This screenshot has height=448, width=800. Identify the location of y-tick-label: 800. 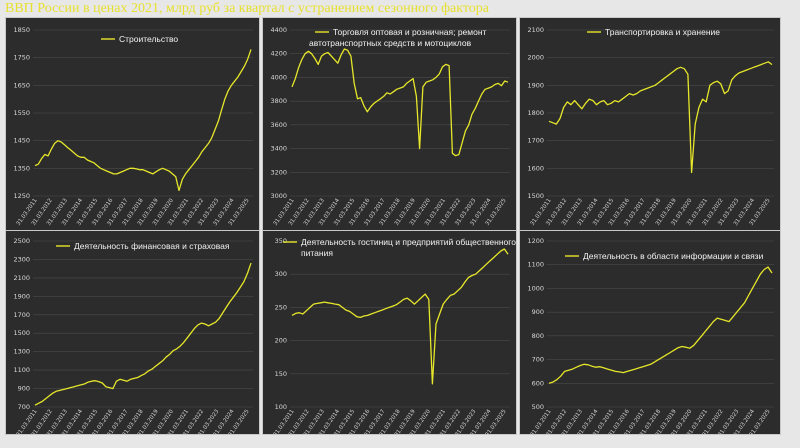
(538, 336).